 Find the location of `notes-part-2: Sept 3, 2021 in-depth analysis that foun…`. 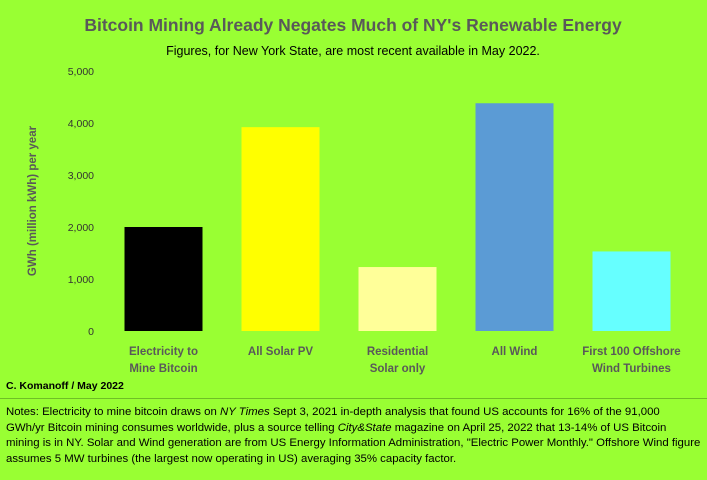

notes-part-2: Sept 3, 2021 in-depth analysis that foun… is located at coordinates (333, 420).